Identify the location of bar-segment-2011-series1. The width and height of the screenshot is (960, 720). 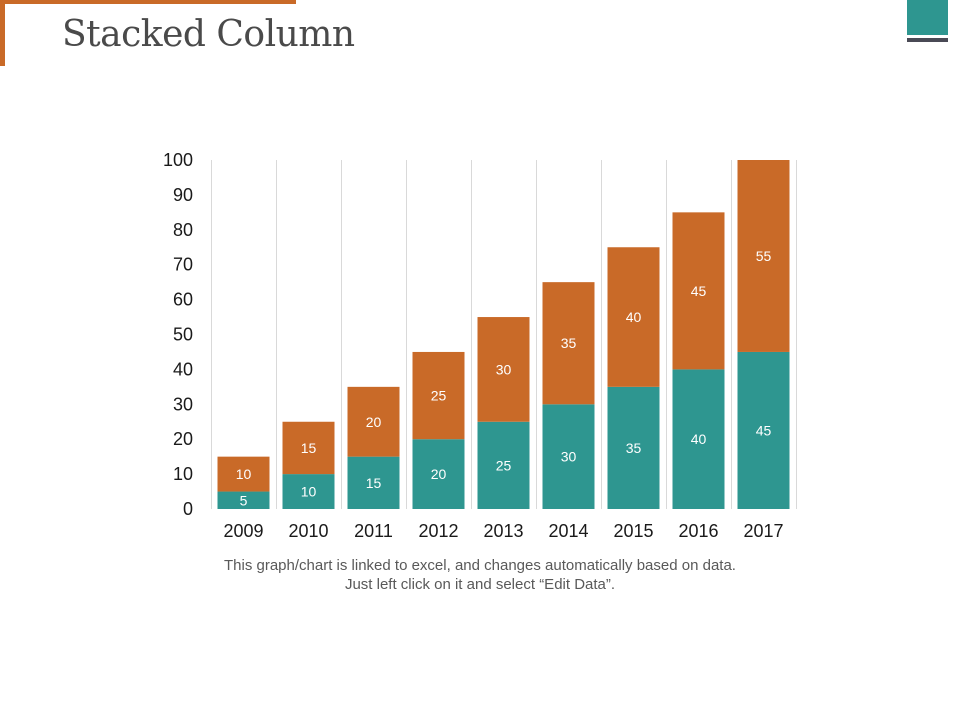
(373, 482).